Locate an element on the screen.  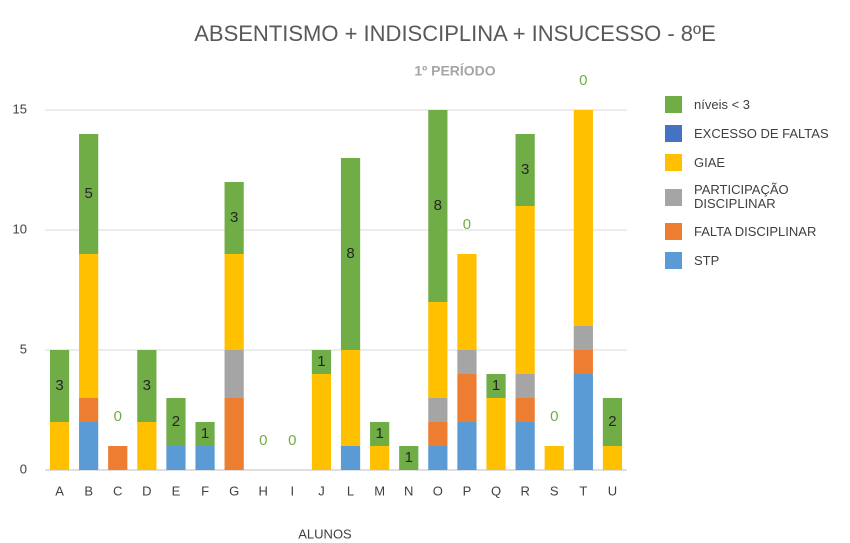
x-tick-label: B is located at coordinates (88, 490).